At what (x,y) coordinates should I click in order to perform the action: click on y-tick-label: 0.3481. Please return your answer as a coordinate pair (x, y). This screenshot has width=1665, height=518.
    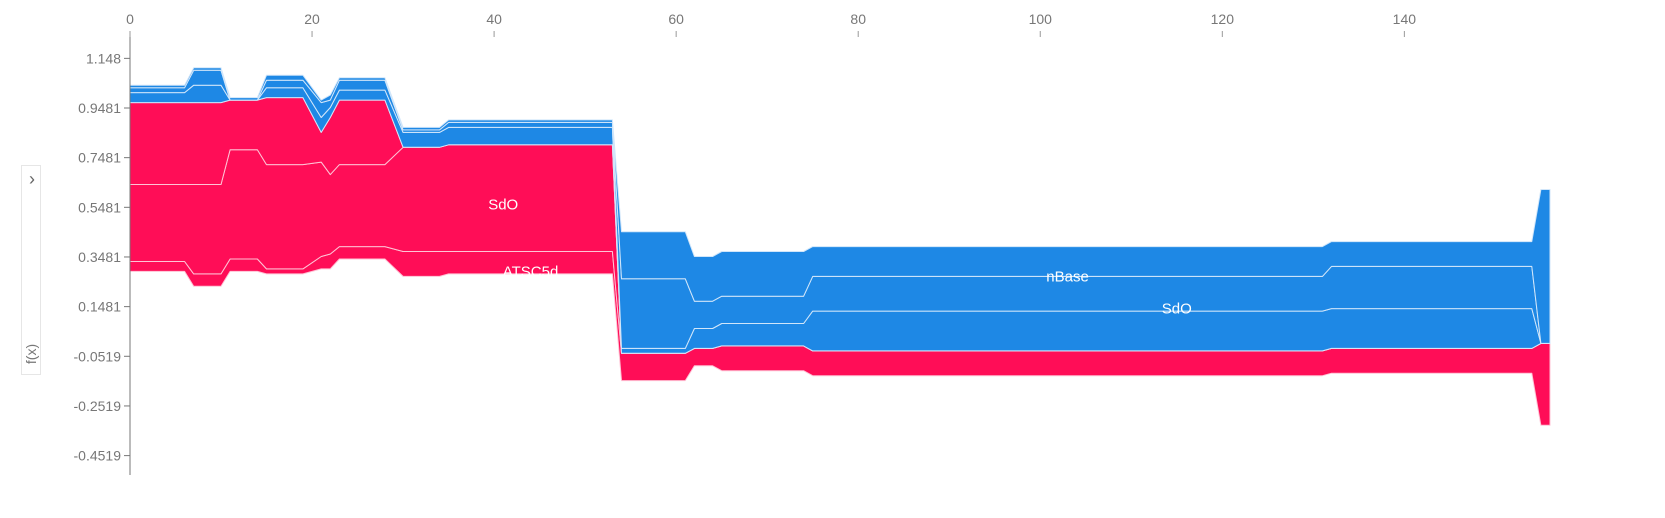
    Looking at the image, I should click on (99, 257).